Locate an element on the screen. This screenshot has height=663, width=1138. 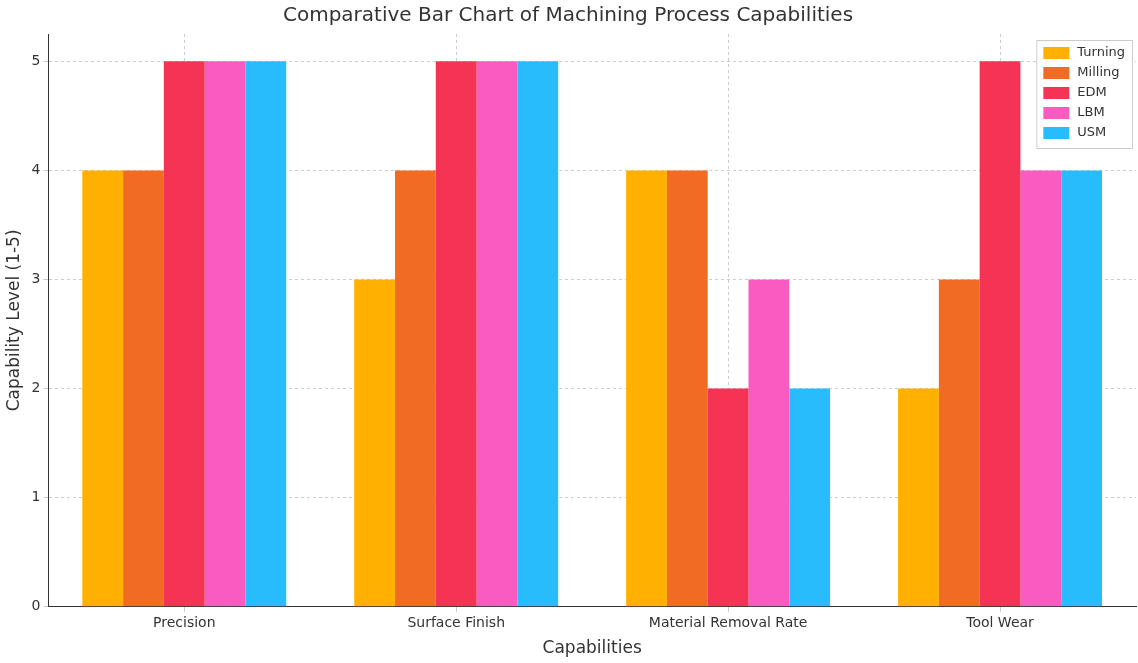
y-tick-label: 2 is located at coordinates (36, 387).